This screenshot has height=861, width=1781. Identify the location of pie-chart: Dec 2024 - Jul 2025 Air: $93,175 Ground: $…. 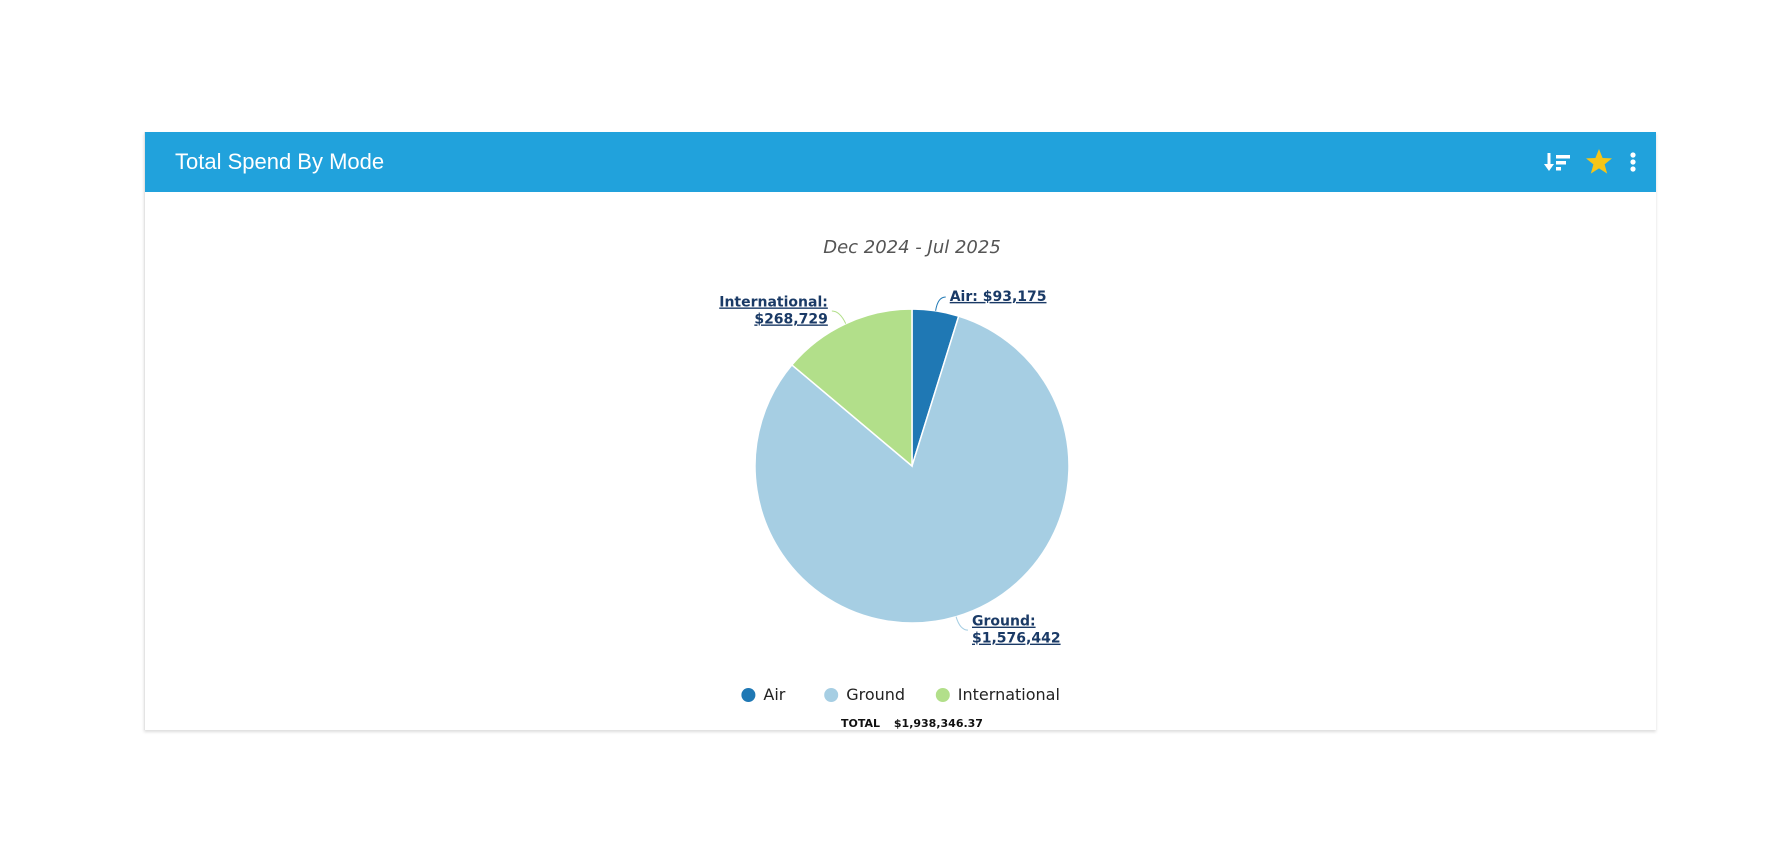
(894, 483).